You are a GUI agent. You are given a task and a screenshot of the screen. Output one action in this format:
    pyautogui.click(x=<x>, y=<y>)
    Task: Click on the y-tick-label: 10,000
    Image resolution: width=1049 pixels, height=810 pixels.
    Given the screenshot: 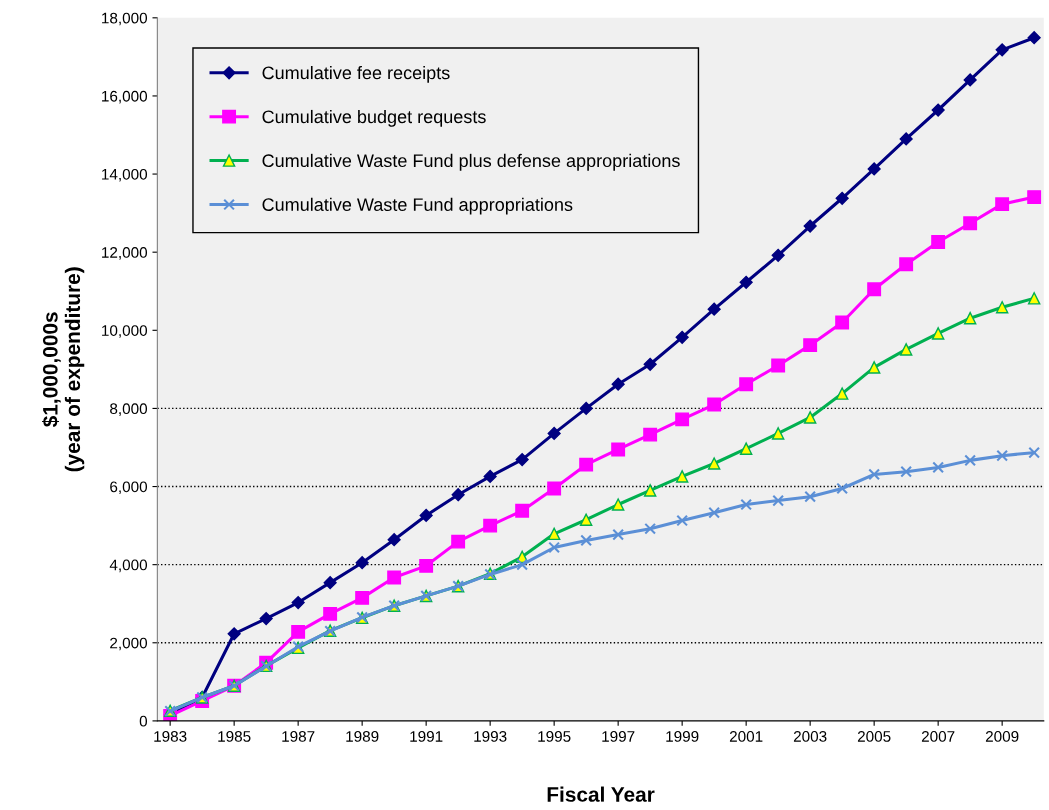 What is the action you would take?
    pyautogui.click(x=125, y=331)
    